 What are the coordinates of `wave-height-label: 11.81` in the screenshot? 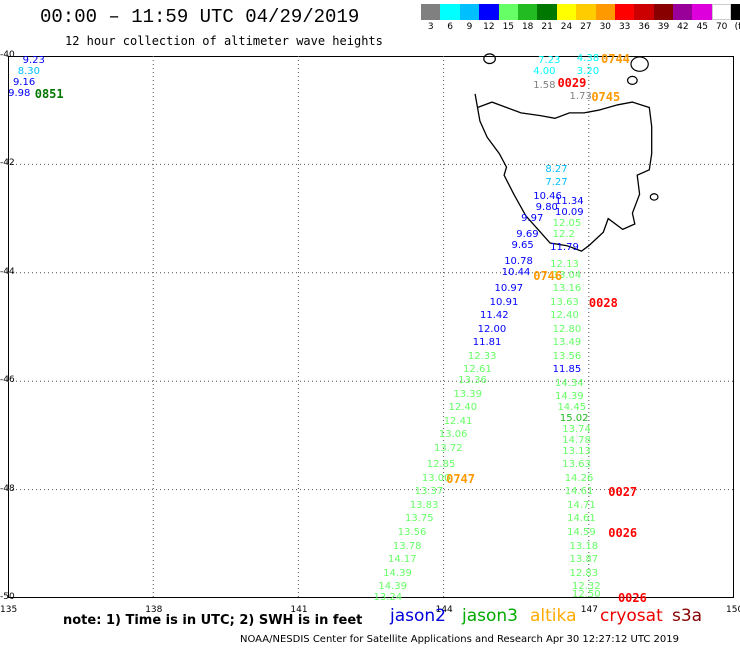 It's located at (487, 343).